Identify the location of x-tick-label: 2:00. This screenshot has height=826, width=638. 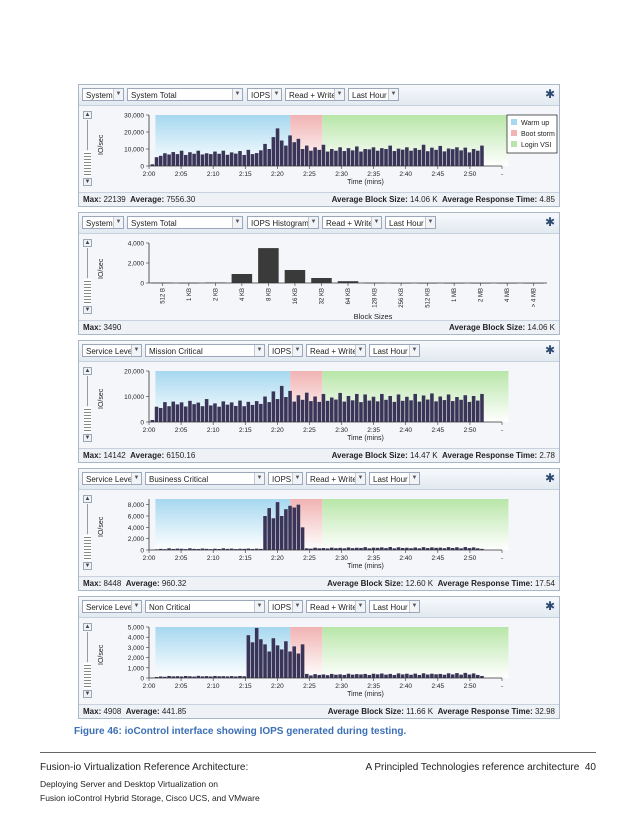
(149, 686).